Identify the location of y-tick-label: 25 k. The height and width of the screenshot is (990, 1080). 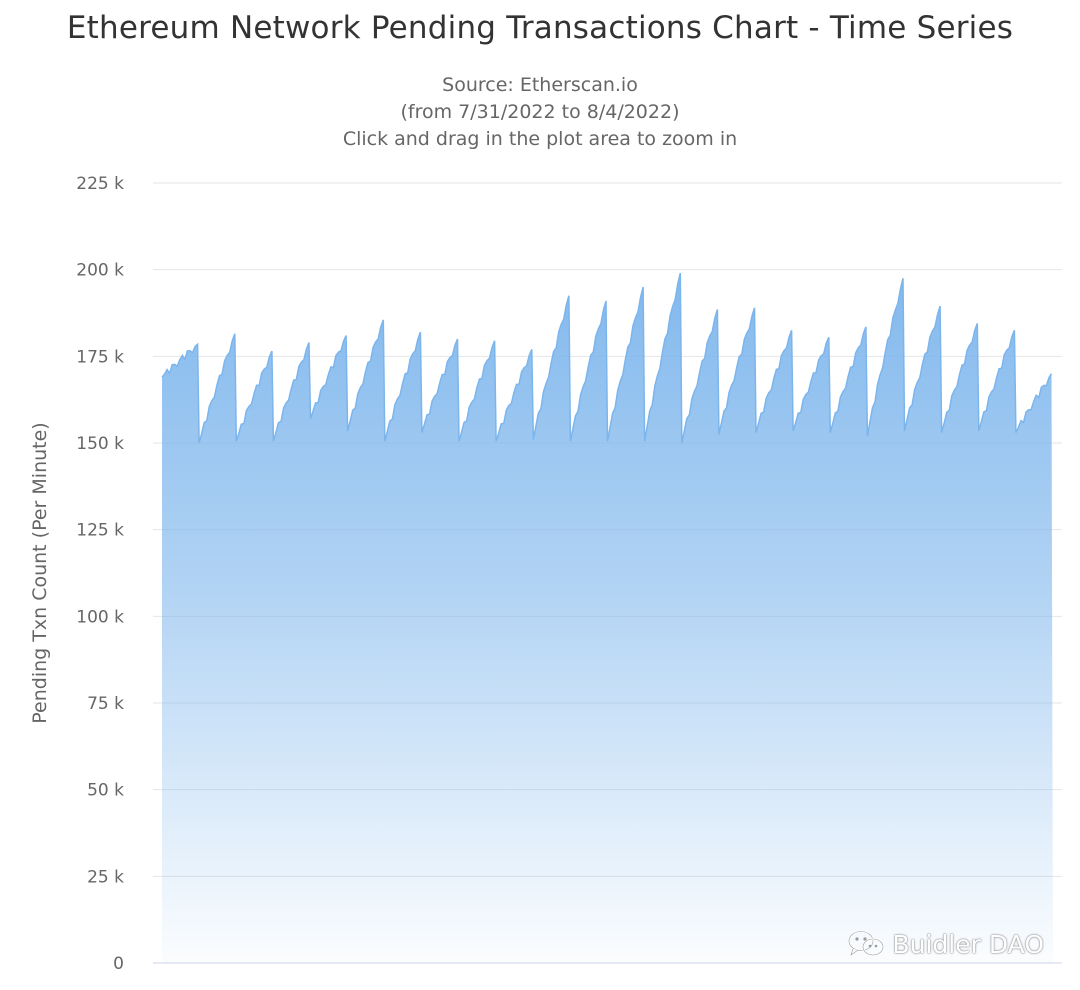
(105, 877).